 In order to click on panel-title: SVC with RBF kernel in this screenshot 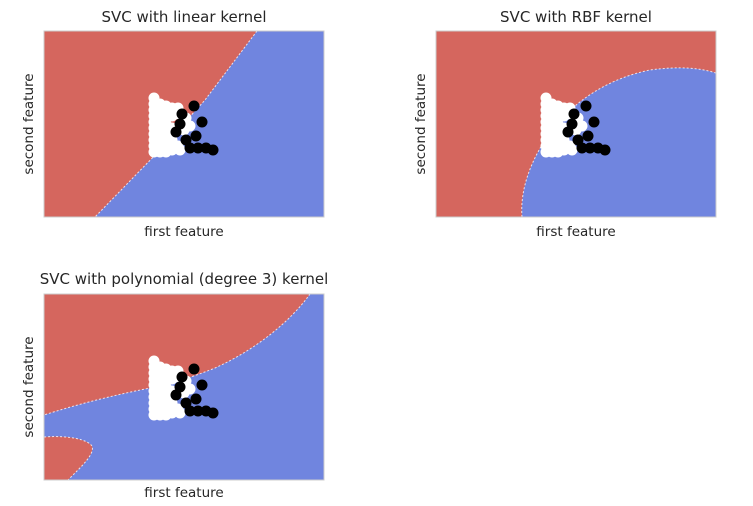, I will do `click(576, 17)`.